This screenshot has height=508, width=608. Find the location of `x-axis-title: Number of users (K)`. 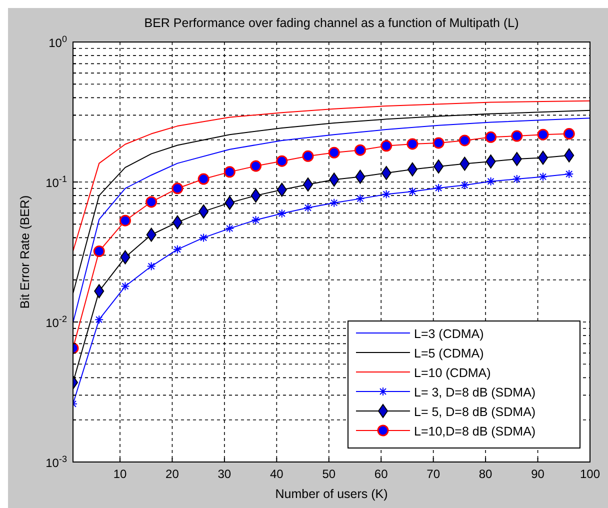

x-axis-title: Number of users (K) is located at coordinates (331, 494).